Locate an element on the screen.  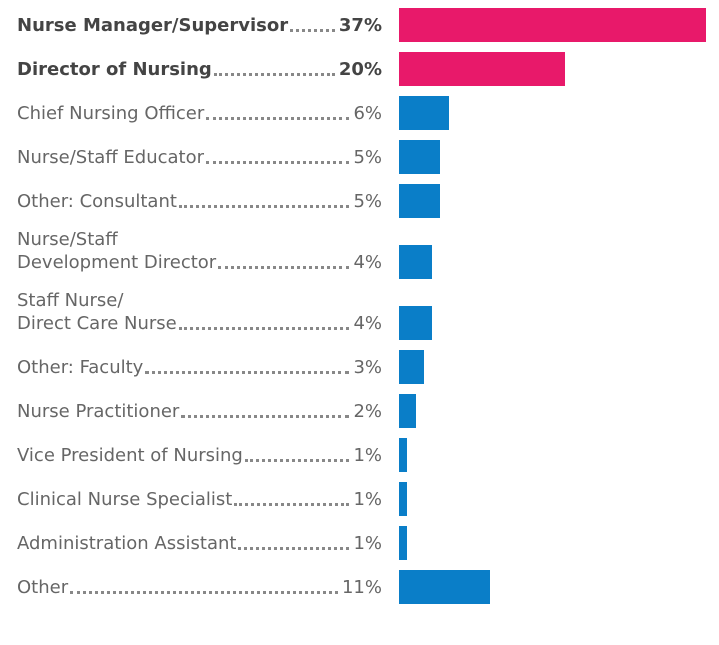
row-label: Director of Nursing 20% is located at coordinates (199, 72).